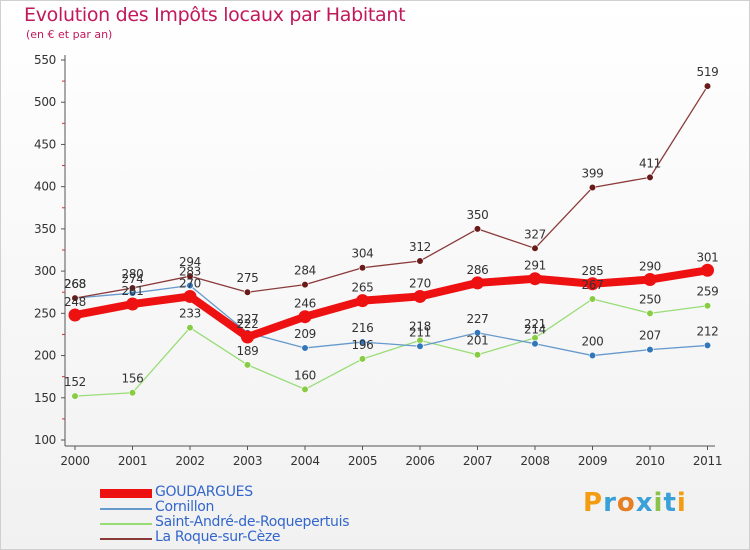 This screenshot has width=750, height=550. Describe the element at coordinates (707, 292) in the screenshot. I see `data-label: 259` at that location.